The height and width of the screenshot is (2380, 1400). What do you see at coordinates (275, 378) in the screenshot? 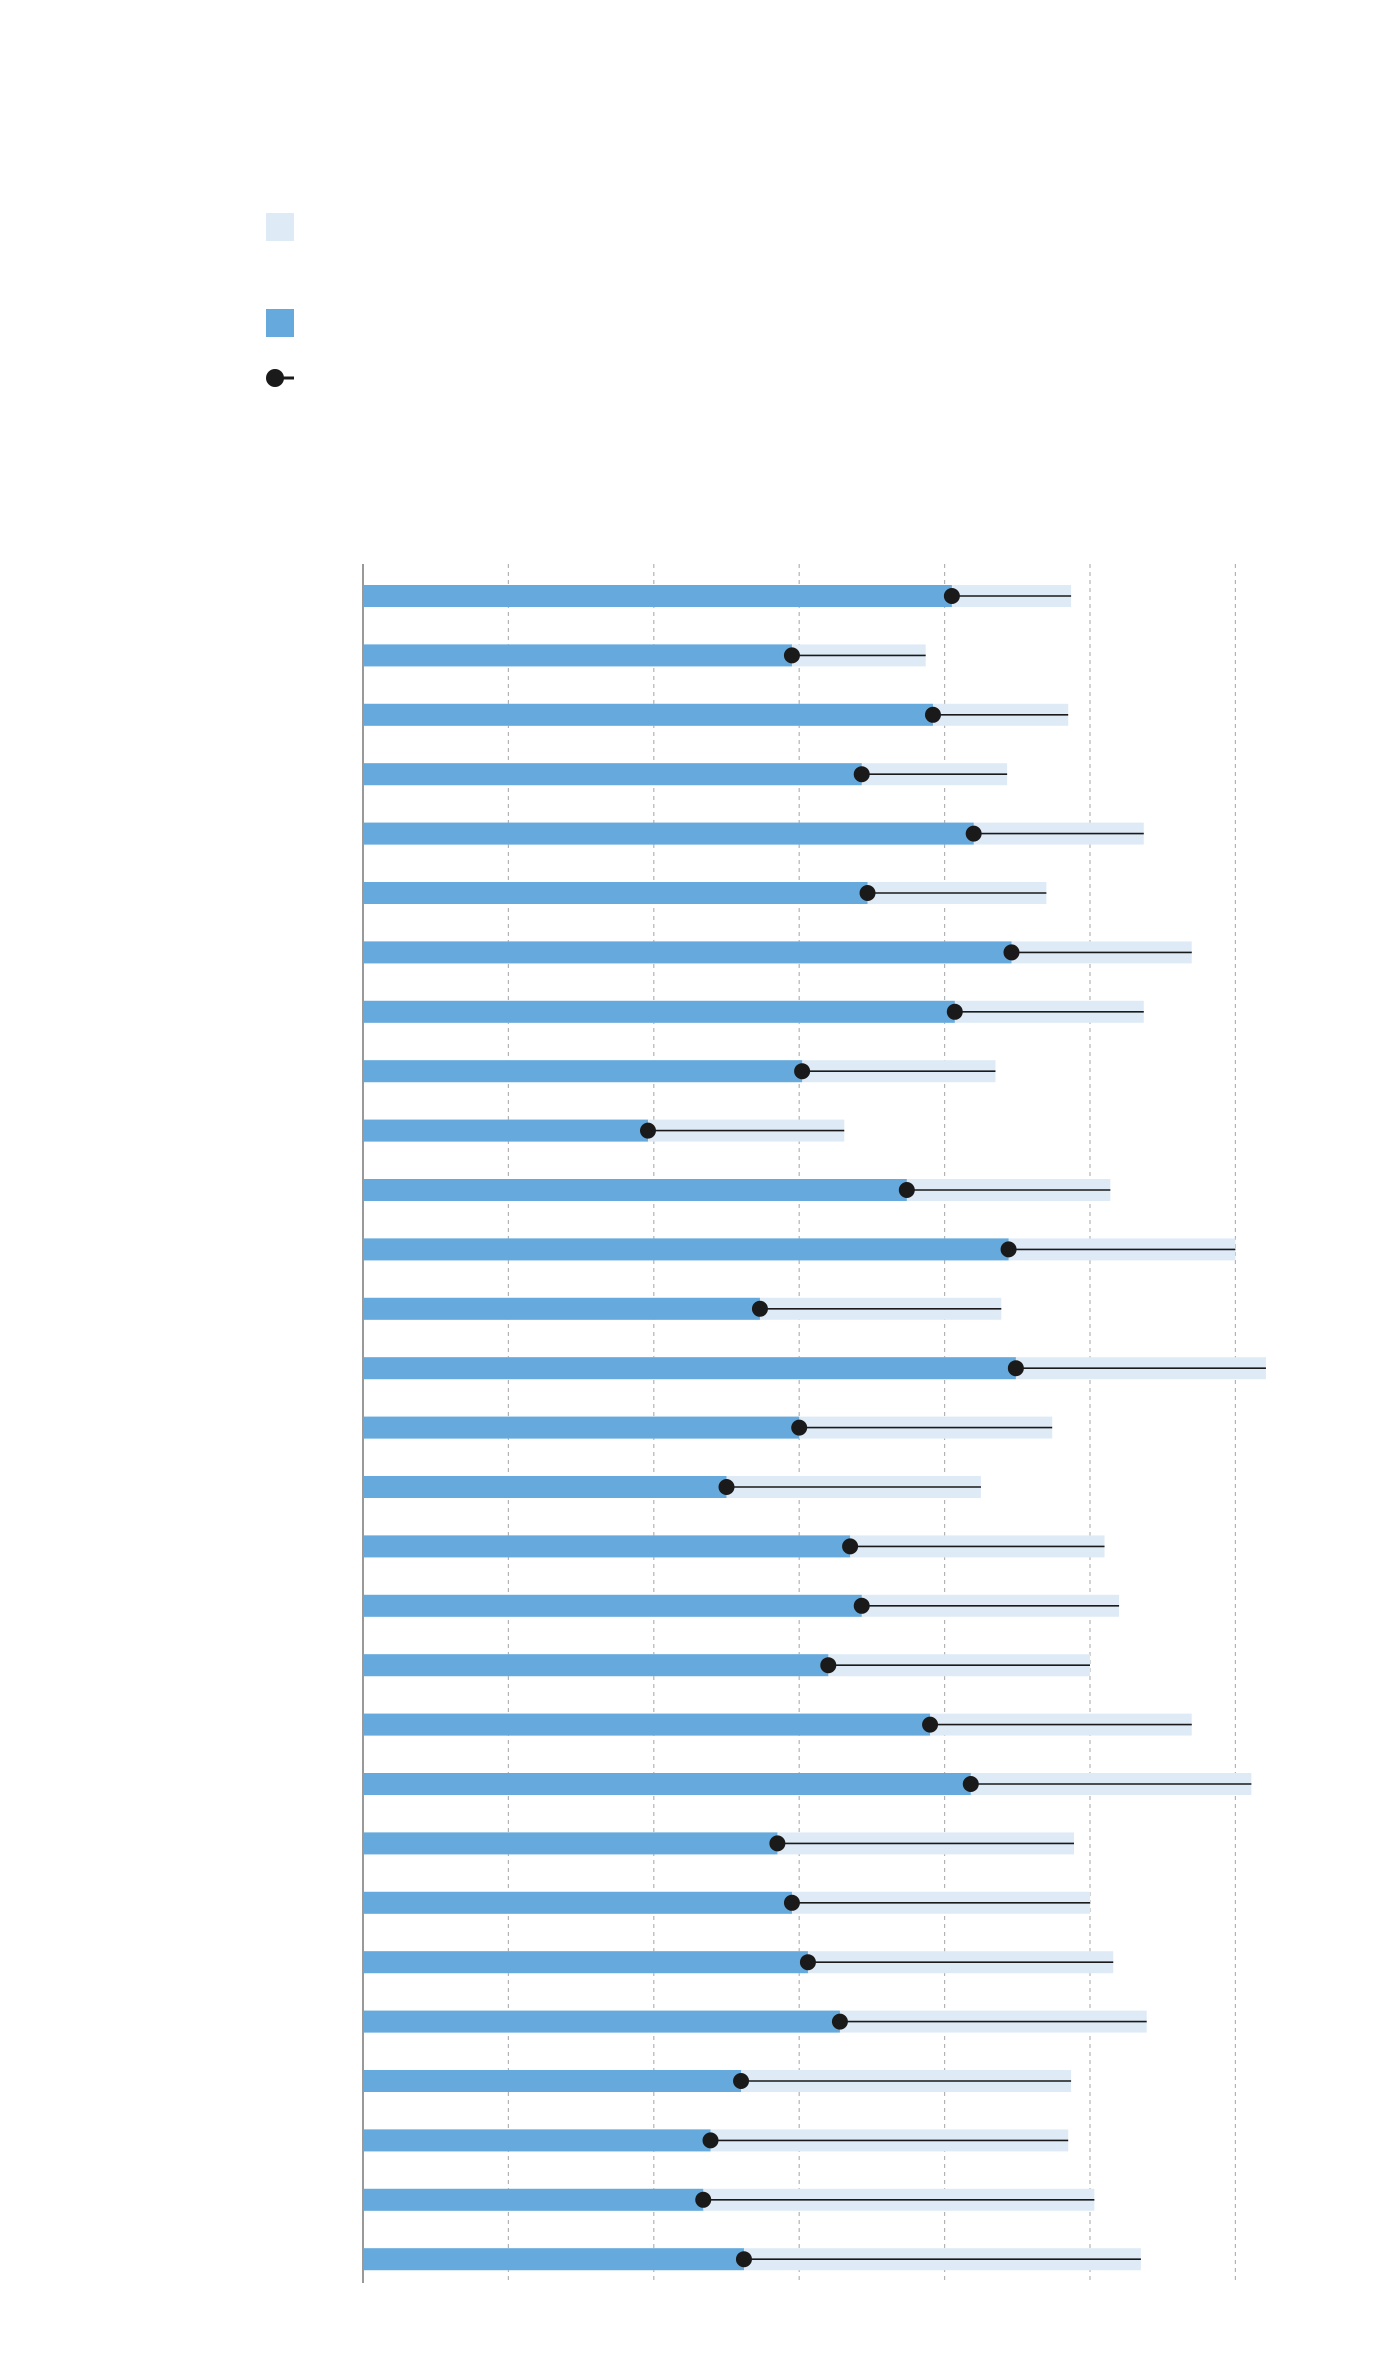
I see `legend-marker-dot` at bounding box center [275, 378].